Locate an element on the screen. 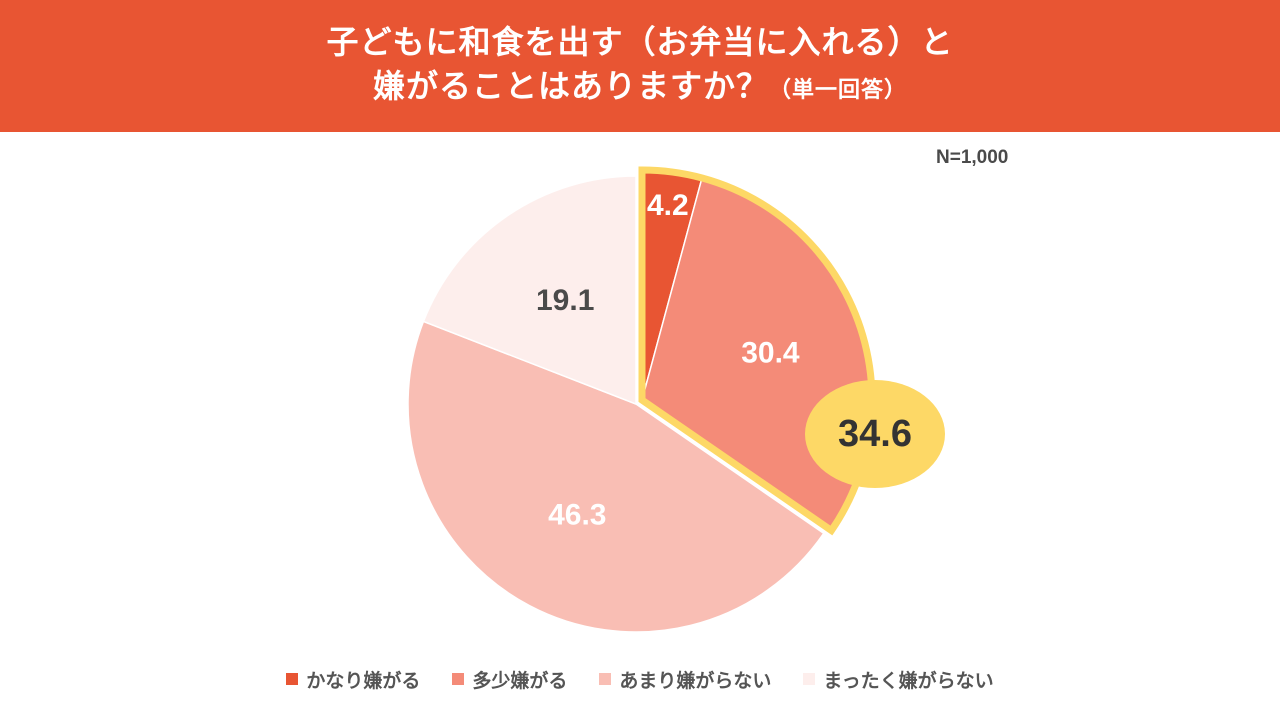 The image size is (1280, 720). legend-label: 多少嫌がる is located at coordinates (520, 680).